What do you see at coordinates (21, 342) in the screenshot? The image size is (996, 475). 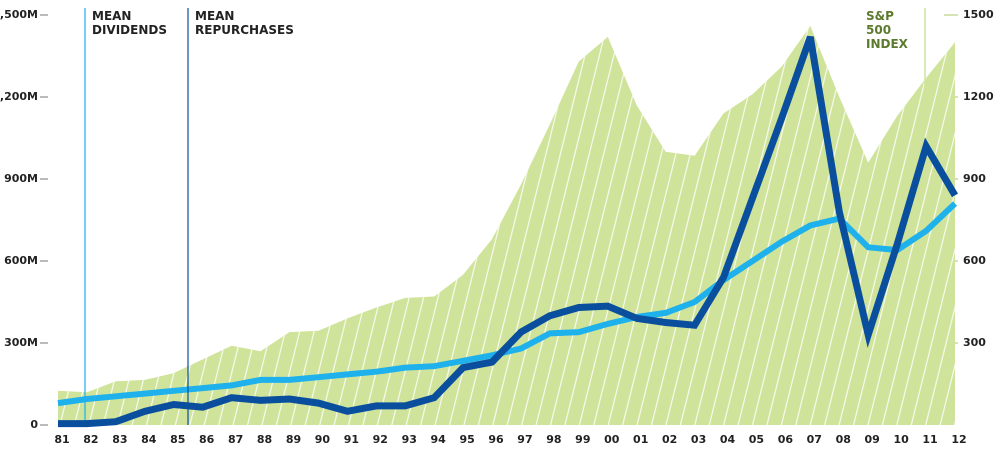 I see `y-tick-label: 300M` at bounding box center [21, 342].